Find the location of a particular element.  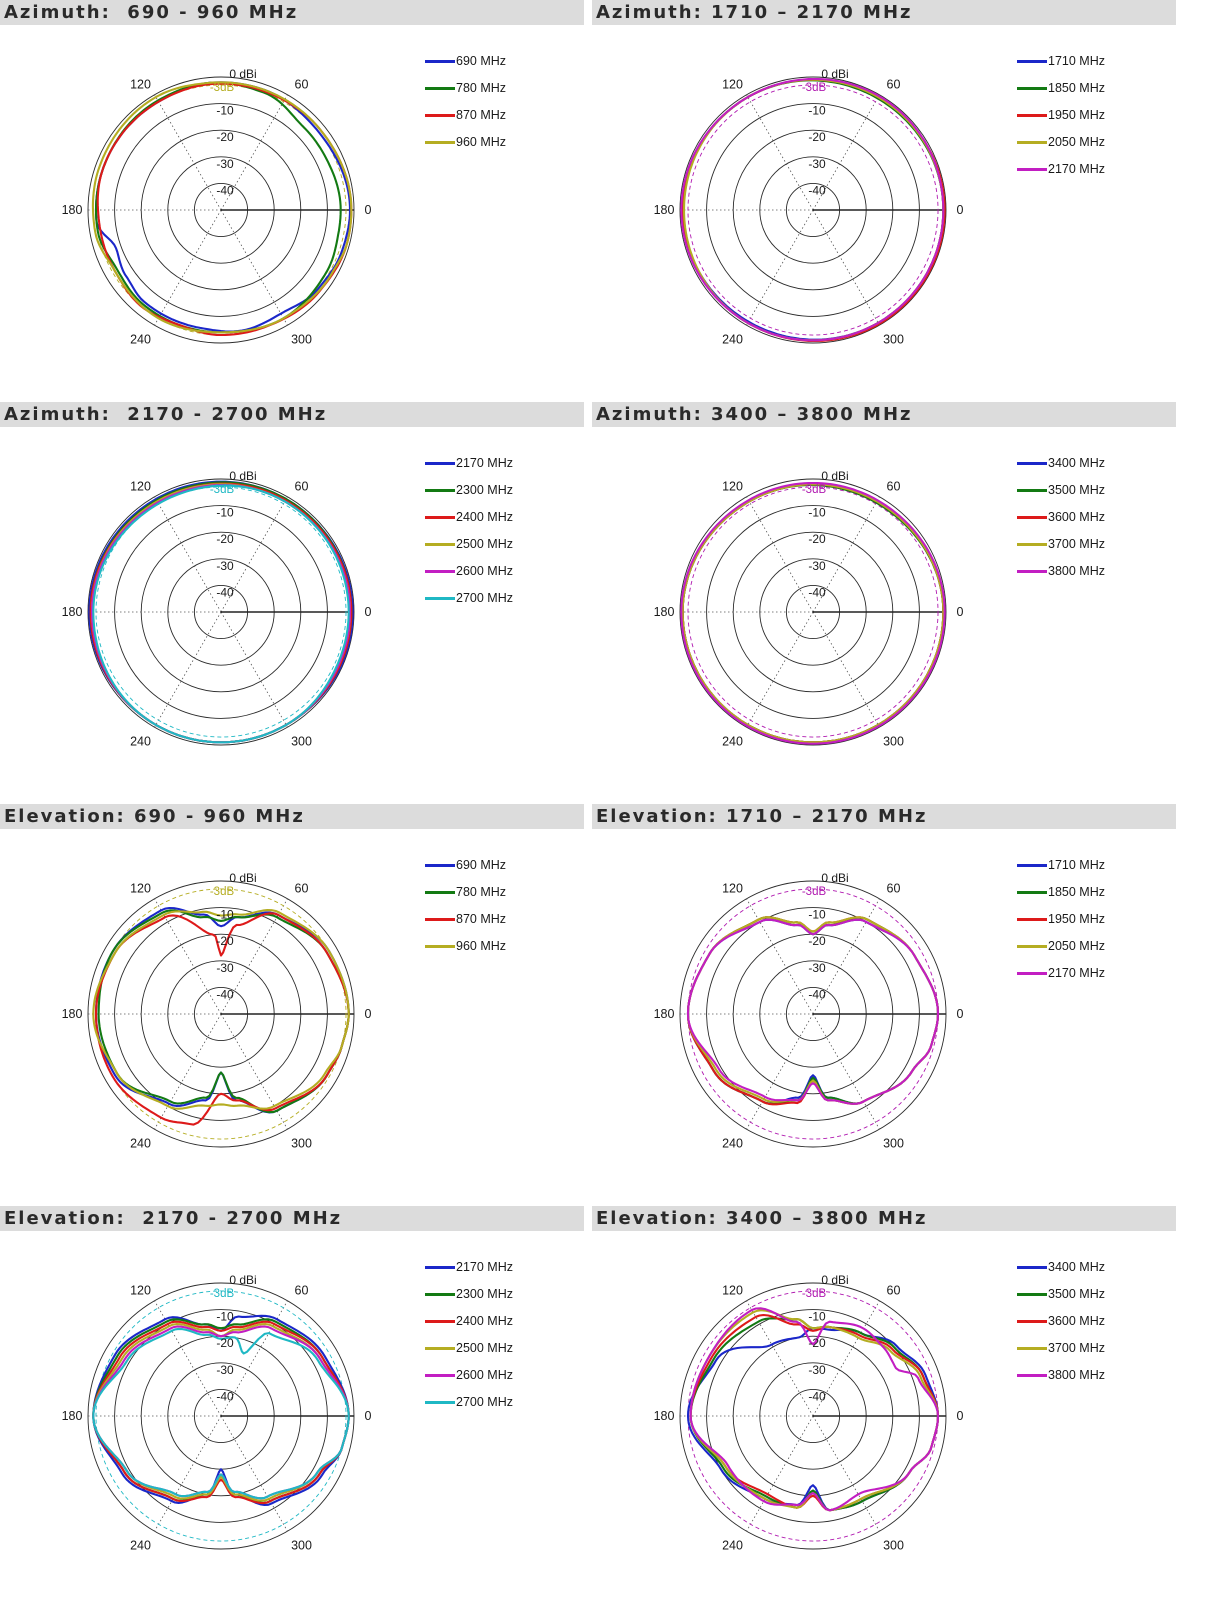

chart-title-bar: Azimuth: 2170 - 2700 MHz is located at coordinates (292, 414).